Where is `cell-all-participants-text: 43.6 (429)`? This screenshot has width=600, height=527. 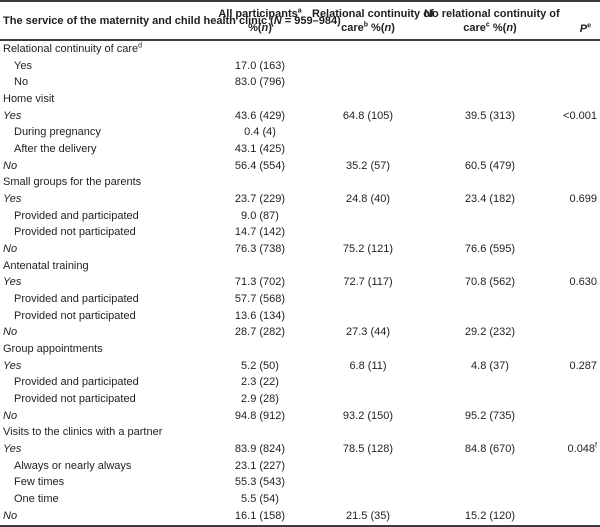
cell-all-participants-text: 43.6 (429) is located at coordinates (260, 115).